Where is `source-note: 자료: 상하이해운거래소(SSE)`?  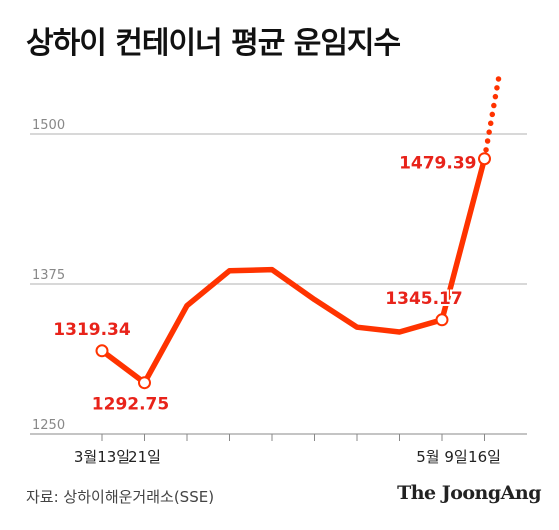
source-note: 자료: 상하이해운거래소(SSE) is located at coordinates (120, 497).